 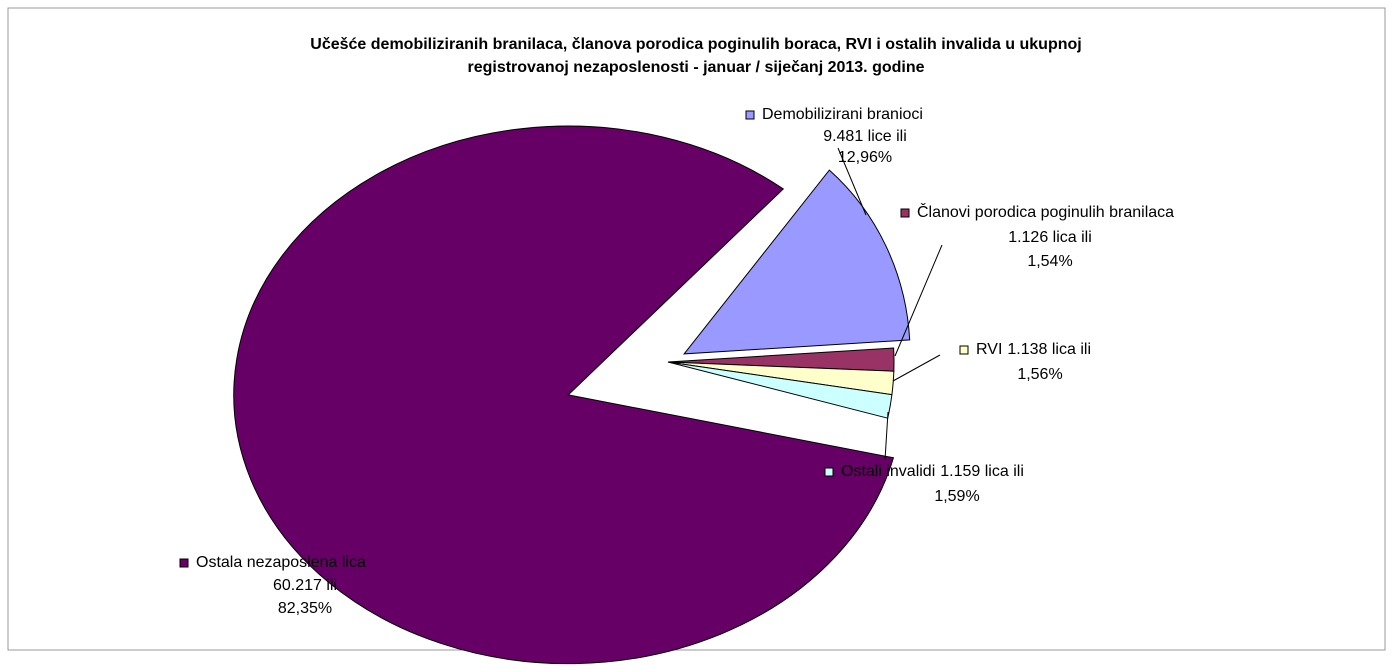 What do you see at coordinates (1049, 349) in the screenshot?
I see `slice-count-label: 1.138 lica ili` at bounding box center [1049, 349].